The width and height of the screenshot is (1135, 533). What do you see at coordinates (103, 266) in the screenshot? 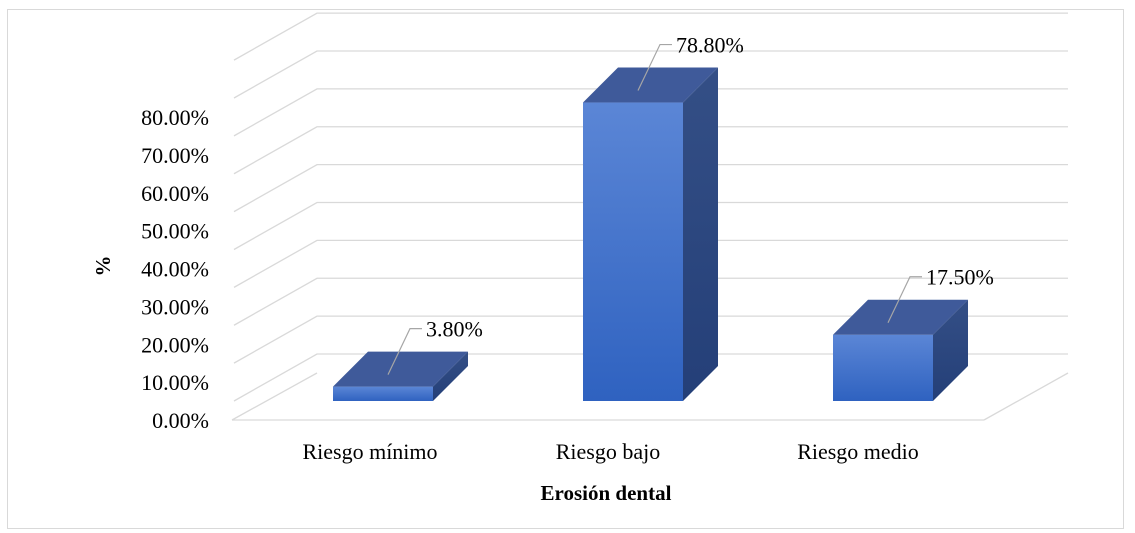
I see `y-axis-title: %` at bounding box center [103, 266].